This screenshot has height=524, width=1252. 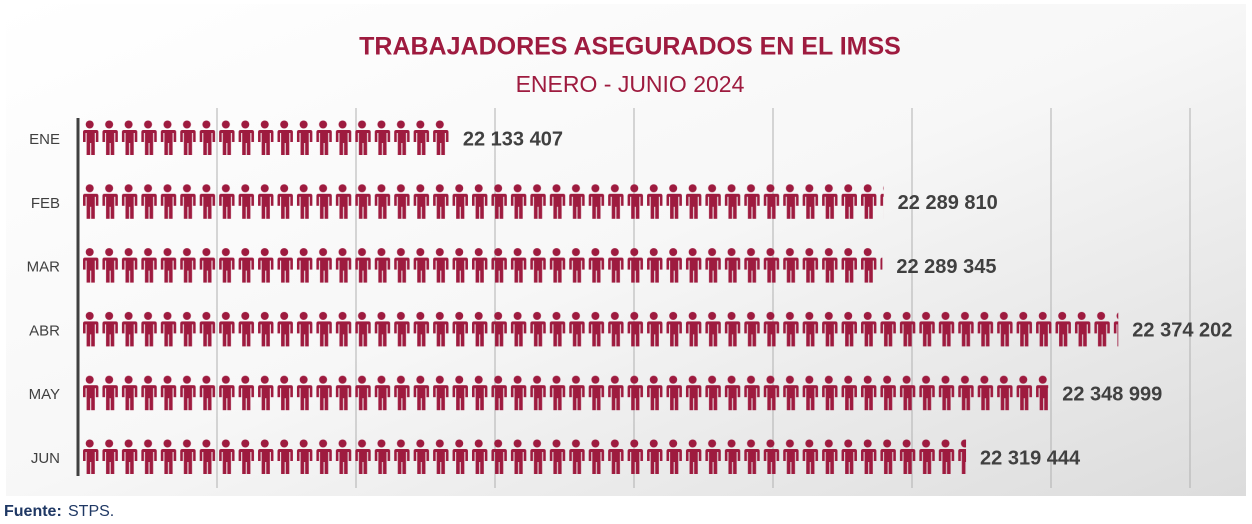 I want to click on value-label: 22 289 345, so click(x=946, y=267).